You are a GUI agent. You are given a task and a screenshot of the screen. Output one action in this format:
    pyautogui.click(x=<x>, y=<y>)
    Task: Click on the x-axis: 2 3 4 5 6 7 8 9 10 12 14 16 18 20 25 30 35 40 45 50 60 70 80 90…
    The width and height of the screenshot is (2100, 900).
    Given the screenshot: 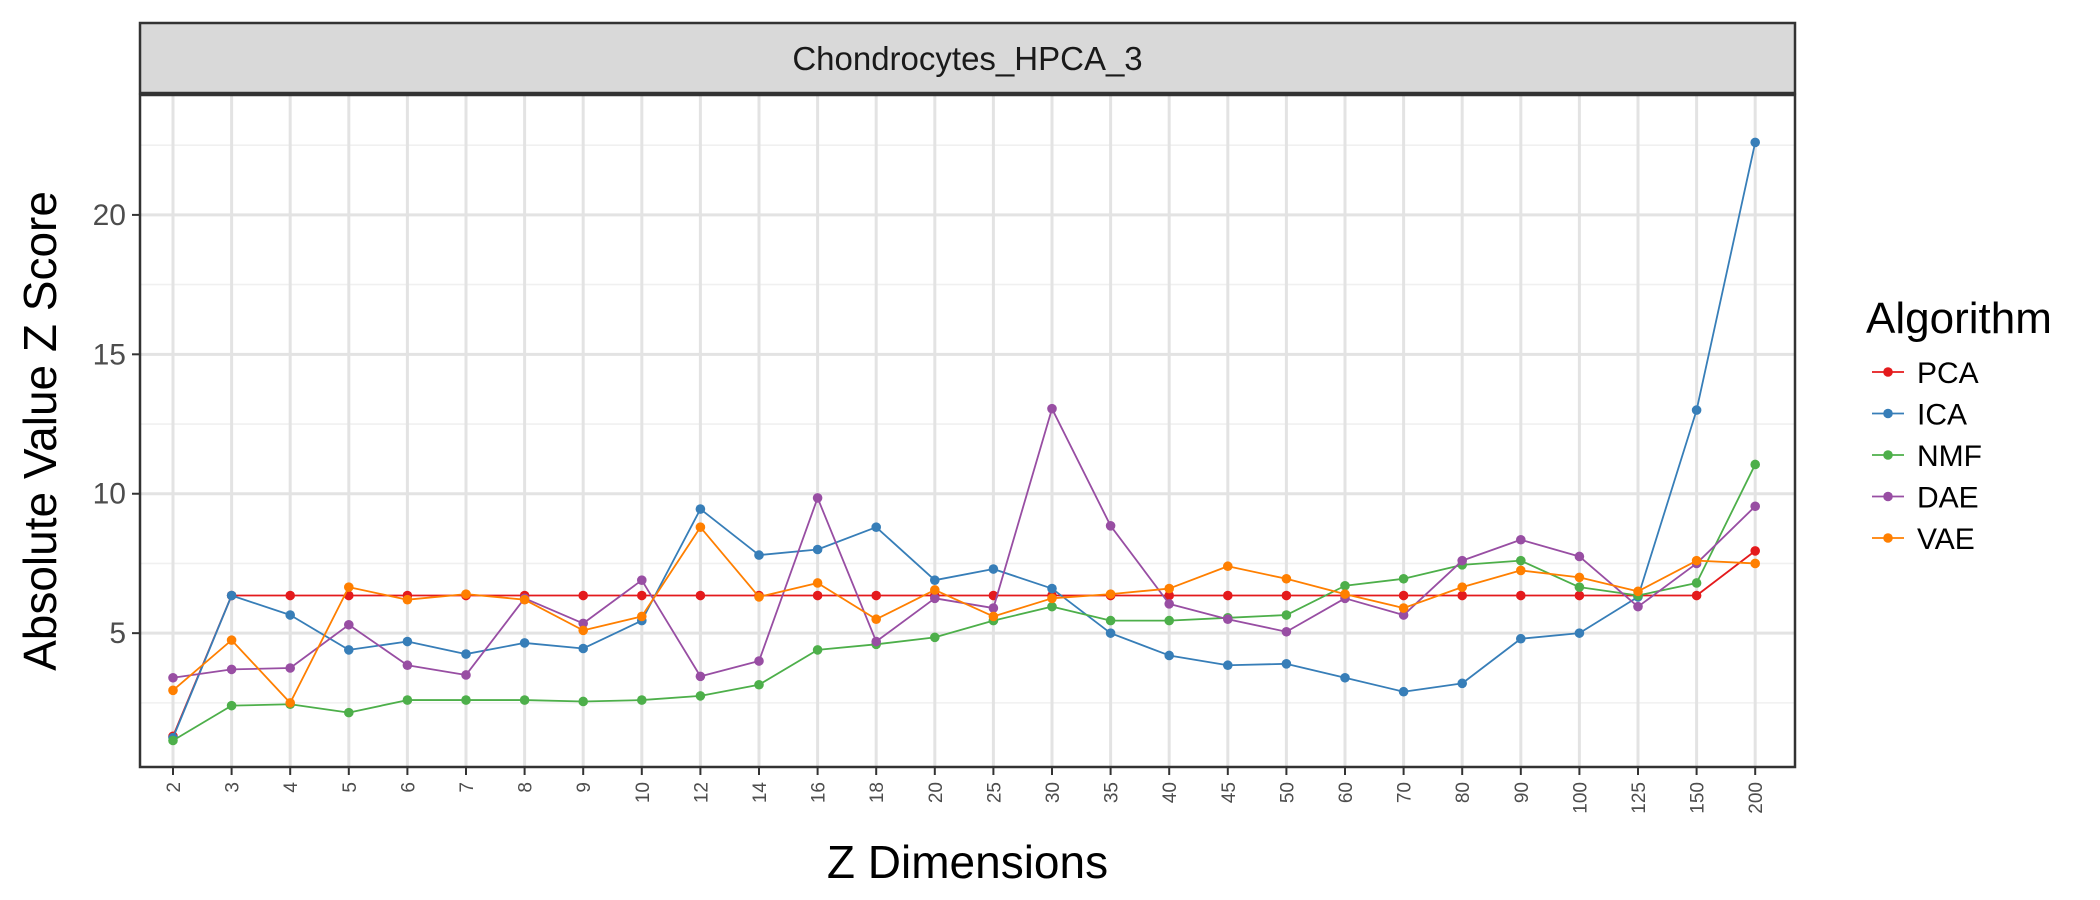 What is the action you would take?
    pyautogui.click(x=965, y=790)
    